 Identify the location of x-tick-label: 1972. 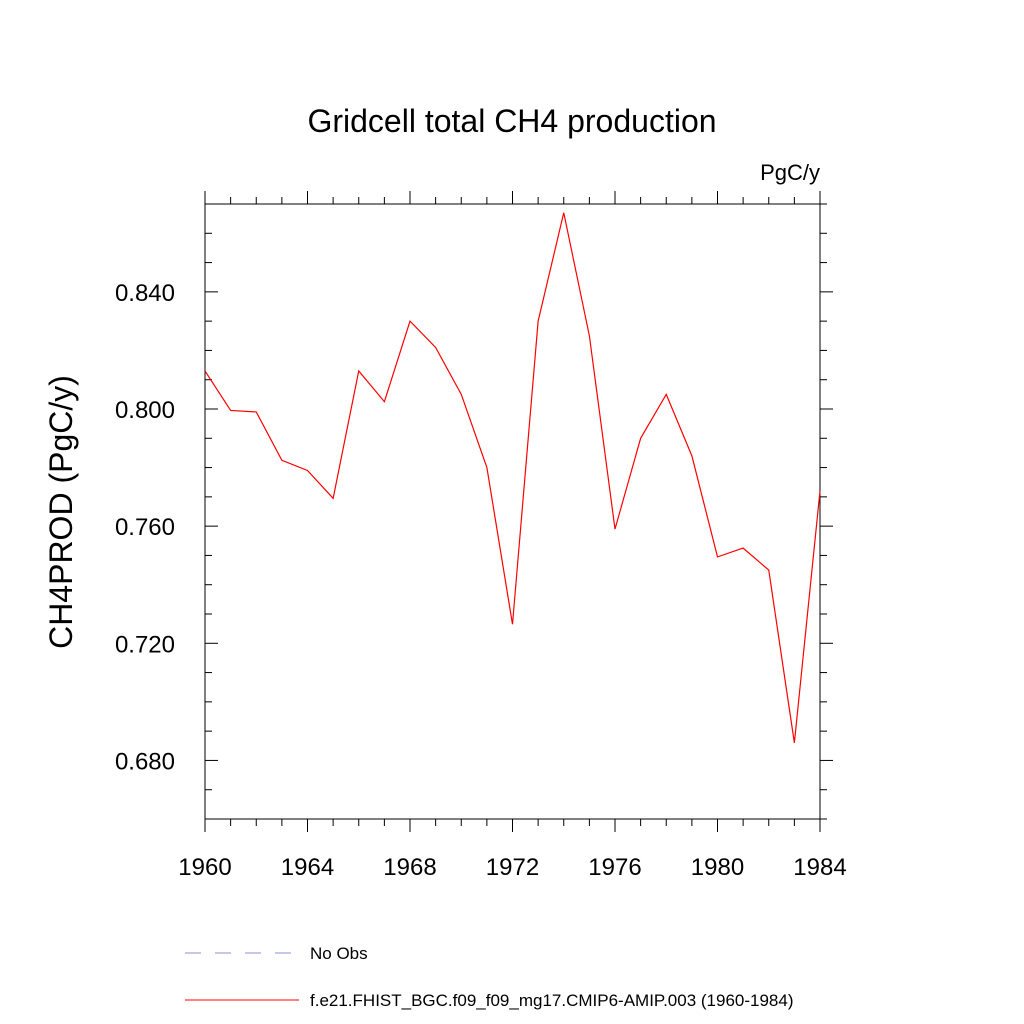
(512, 867).